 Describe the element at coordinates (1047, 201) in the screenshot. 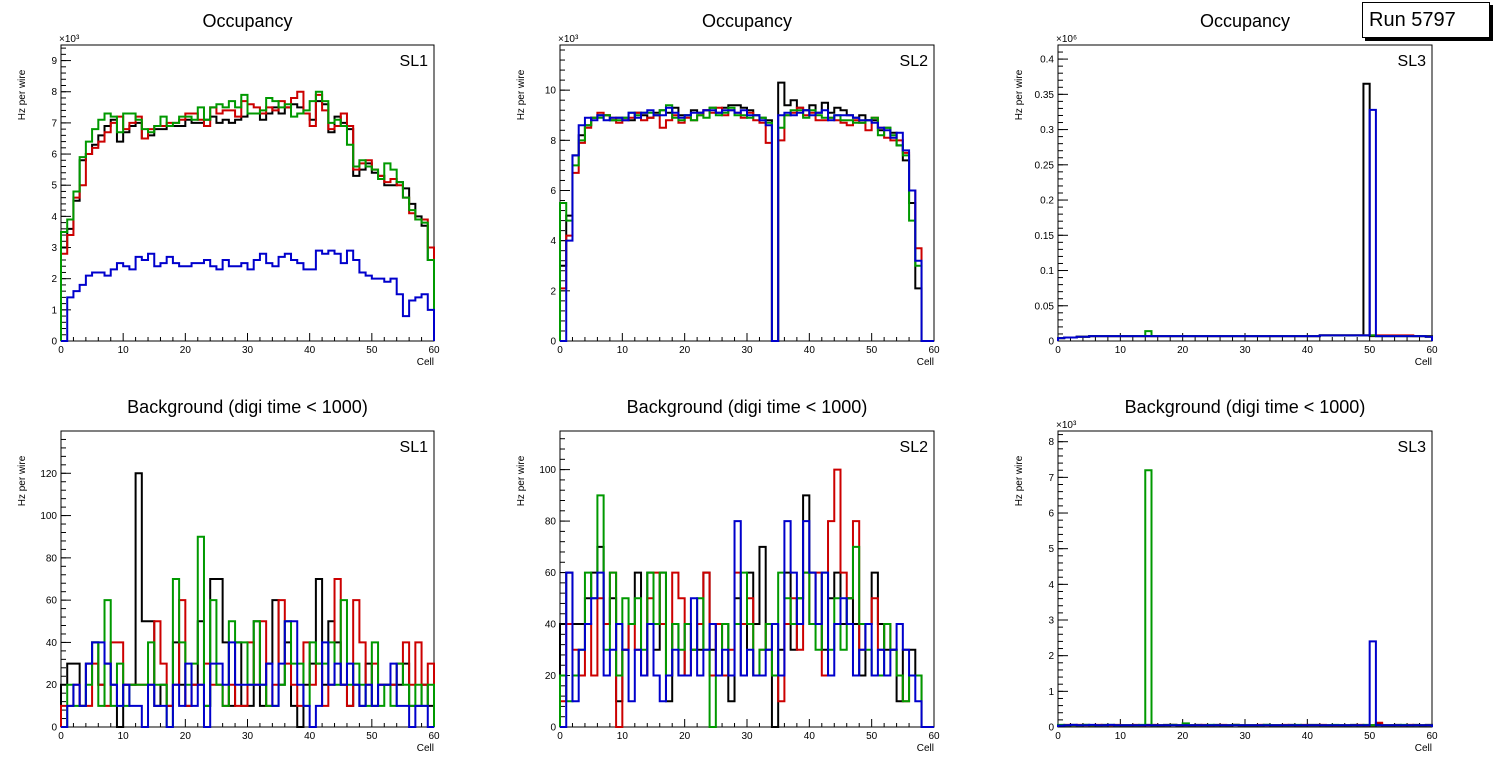

I see `y-tick-label: 0.2` at that location.